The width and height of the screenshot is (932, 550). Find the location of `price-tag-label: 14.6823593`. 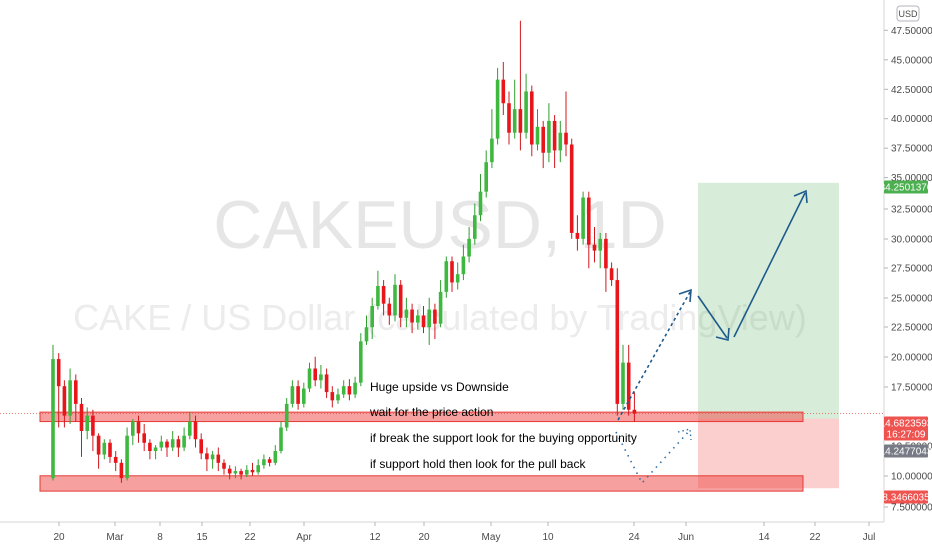

price-tag-label: 14.6823593 is located at coordinates (906, 424).